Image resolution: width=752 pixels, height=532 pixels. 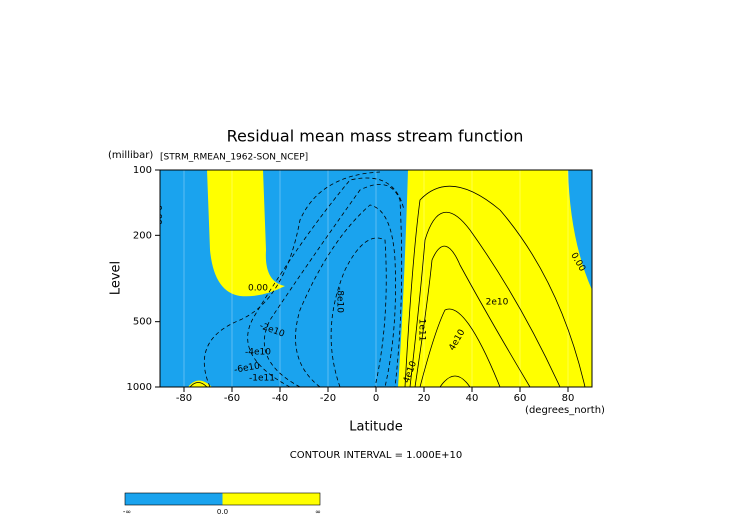 What do you see at coordinates (318, 512) in the screenshot?
I see `colorbar-label: ∞` at bounding box center [318, 512].